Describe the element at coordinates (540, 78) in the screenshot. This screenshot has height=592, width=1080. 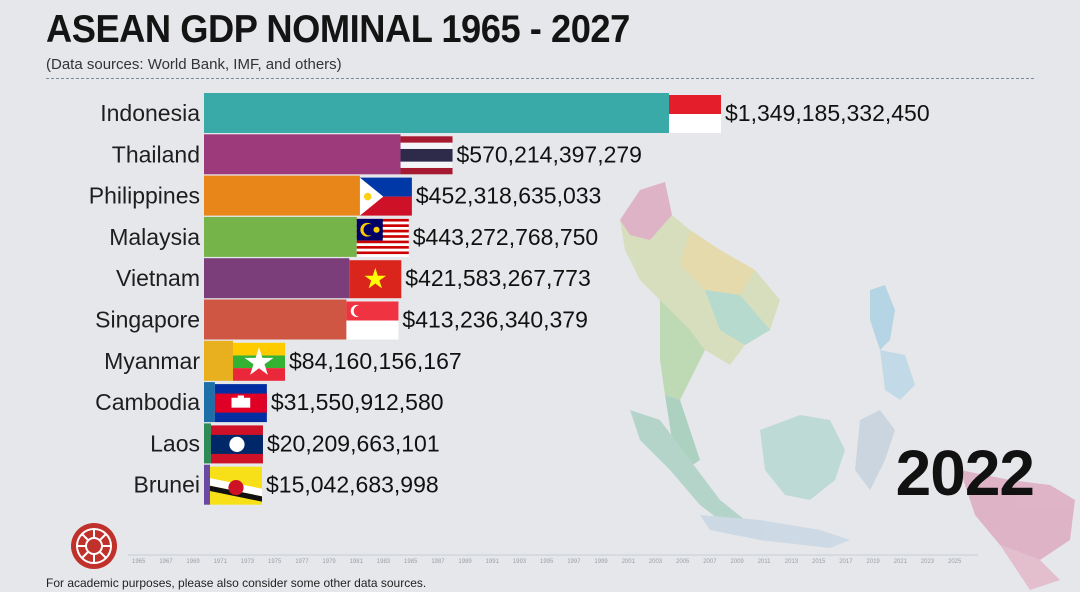
I see `title-divider` at that location.